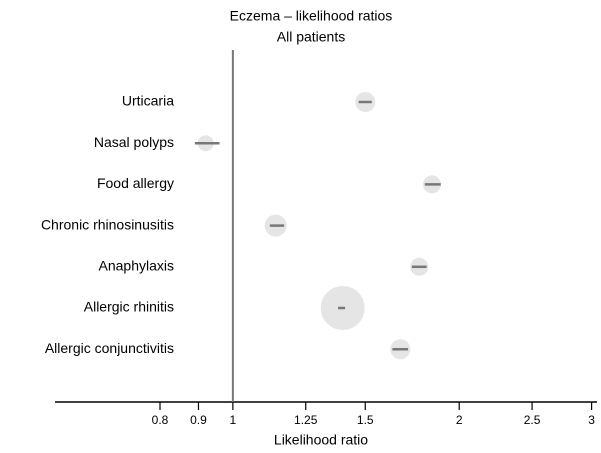 The image size is (601, 453). Describe the element at coordinates (459, 420) in the screenshot. I see `x-tick-label: 2` at that location.